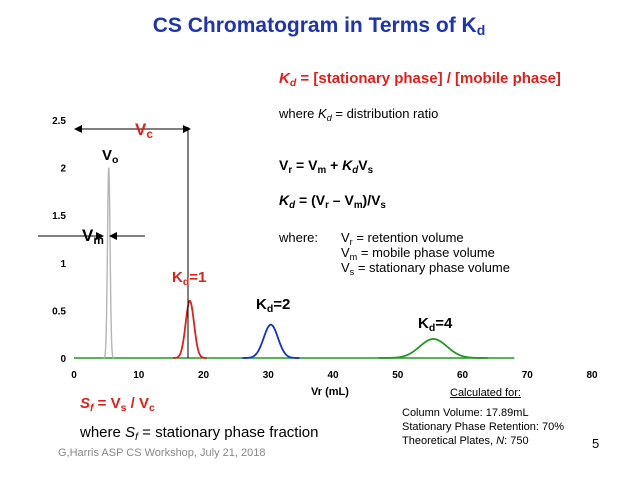  Describe the element at coordinates (299, 237) in the screenshot. I see `where-label: where:` at that location.